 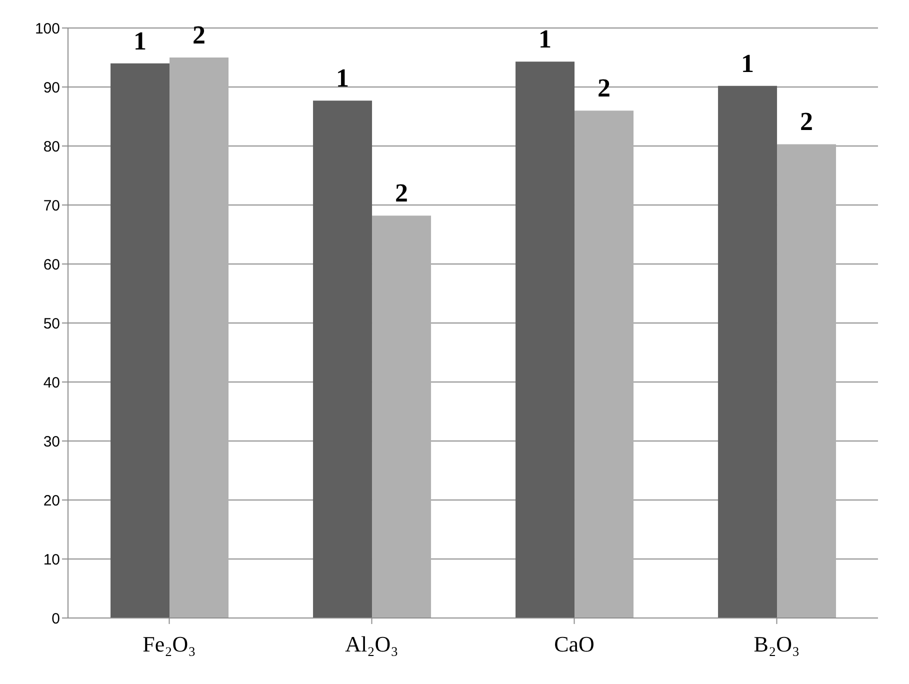 What do you see at coordinates (140, 41) in the screenshot?
I see `series-label: 1` at bounding box center [140, 41].